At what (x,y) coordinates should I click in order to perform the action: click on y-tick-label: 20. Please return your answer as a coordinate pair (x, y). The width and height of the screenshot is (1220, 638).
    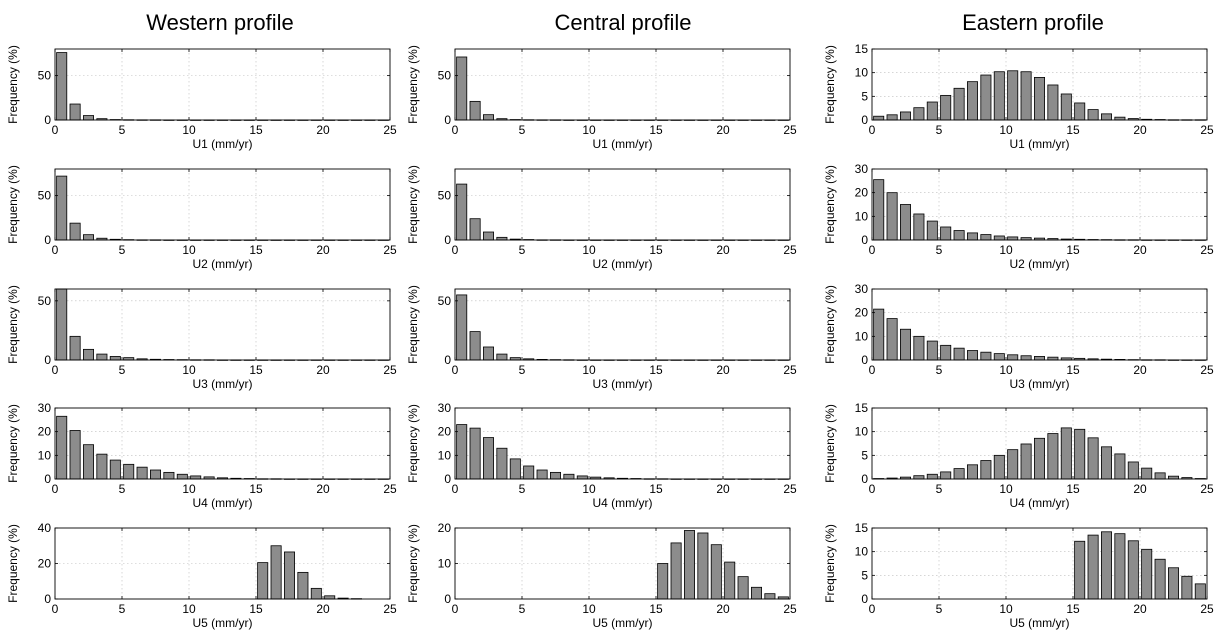
    Looking at the image, I should click on (862, 193).